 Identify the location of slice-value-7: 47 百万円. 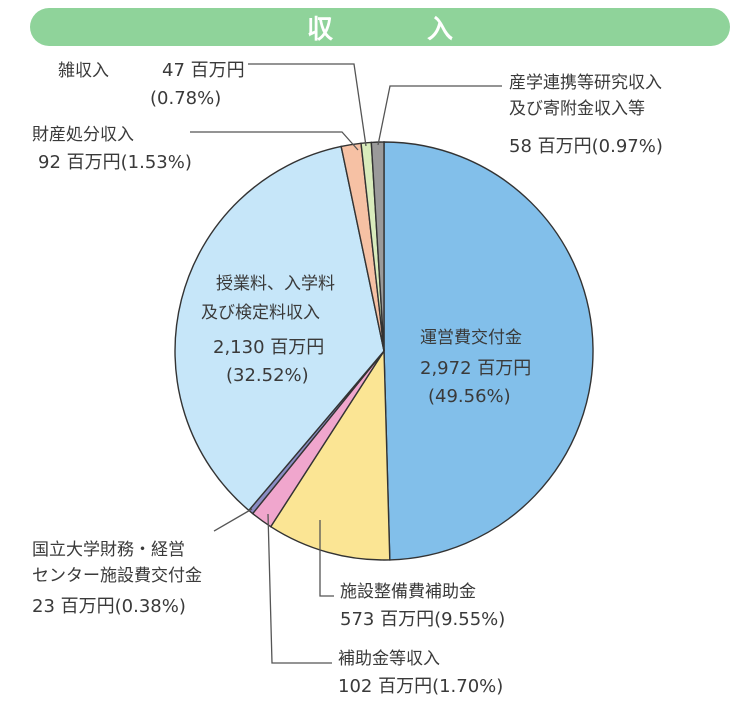
(203, 70).